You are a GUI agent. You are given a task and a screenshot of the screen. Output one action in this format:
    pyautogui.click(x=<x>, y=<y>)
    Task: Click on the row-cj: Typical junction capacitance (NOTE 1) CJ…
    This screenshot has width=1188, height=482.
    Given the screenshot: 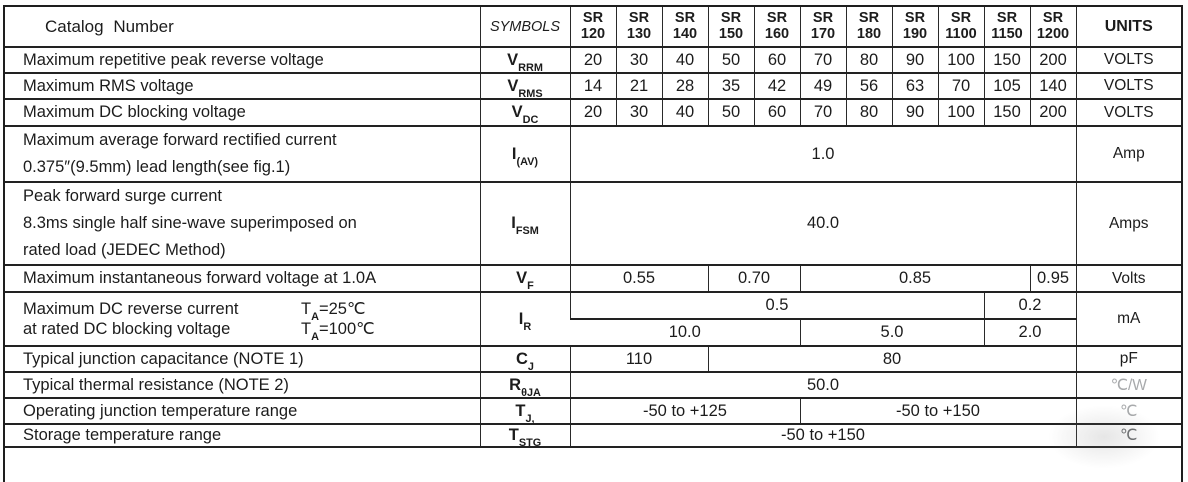 What is the action you would take?
    pyautogui.click(x=593, y=358)
    